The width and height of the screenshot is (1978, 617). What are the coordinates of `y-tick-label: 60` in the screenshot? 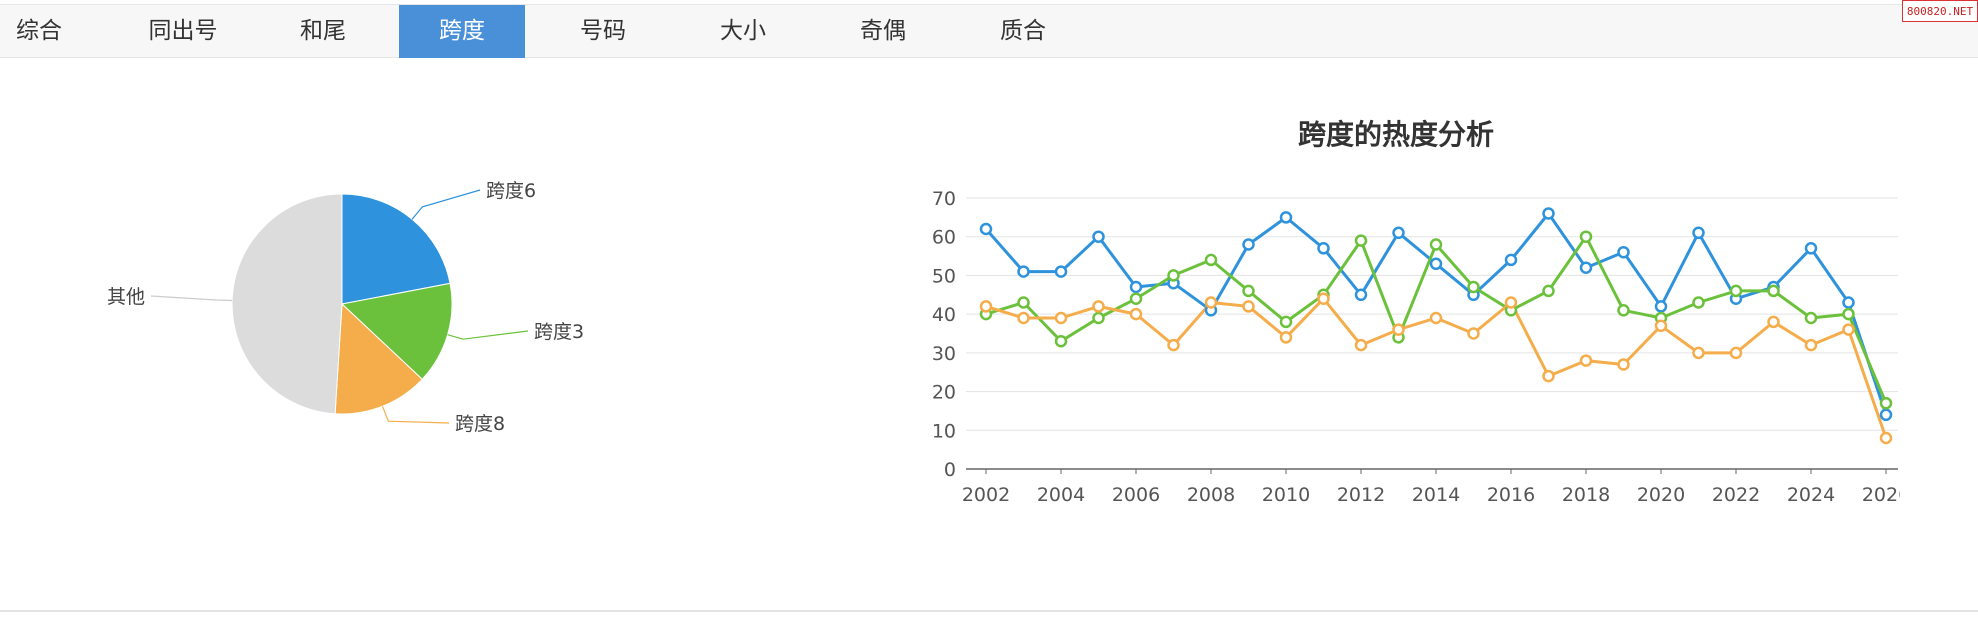 It's located at (944, 238).